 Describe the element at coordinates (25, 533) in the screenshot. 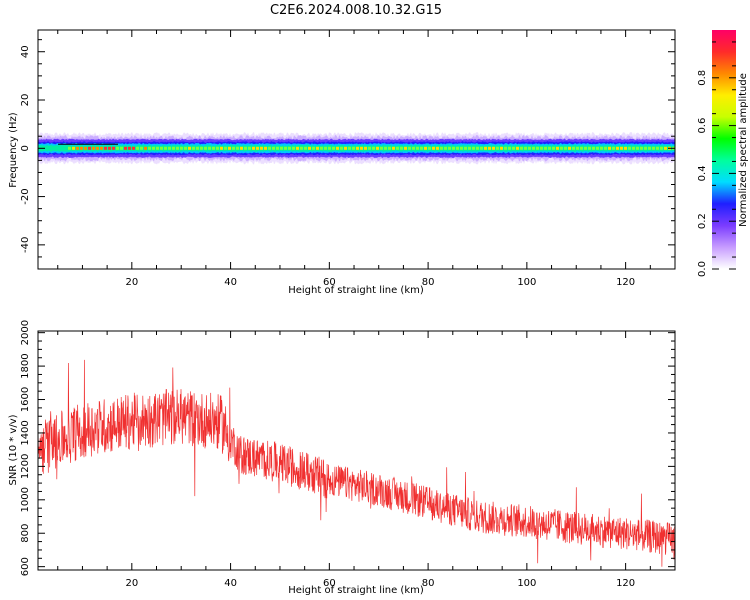

I see `snr-y-tick-label: 800` at that location.